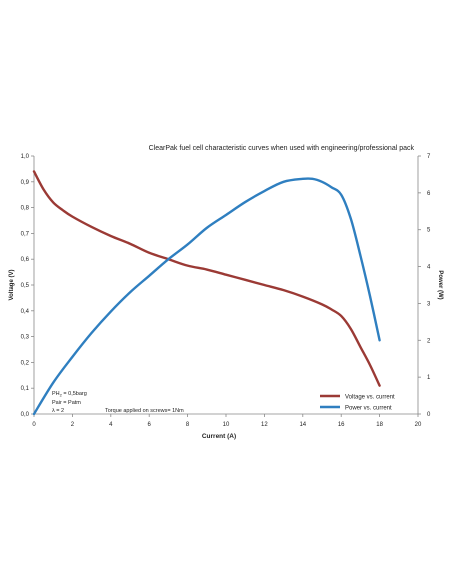 The height and width of the screenshot is (584, 452). What do you see at coordinates (429, 415) in the screenshot?
I see `y-right-tick-label: 0` at bounding box center [429, 415].